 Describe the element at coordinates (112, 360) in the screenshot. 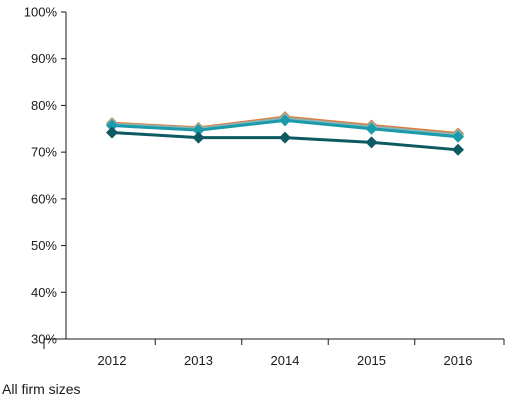

I see `x-tick-label: 2012` at that location.